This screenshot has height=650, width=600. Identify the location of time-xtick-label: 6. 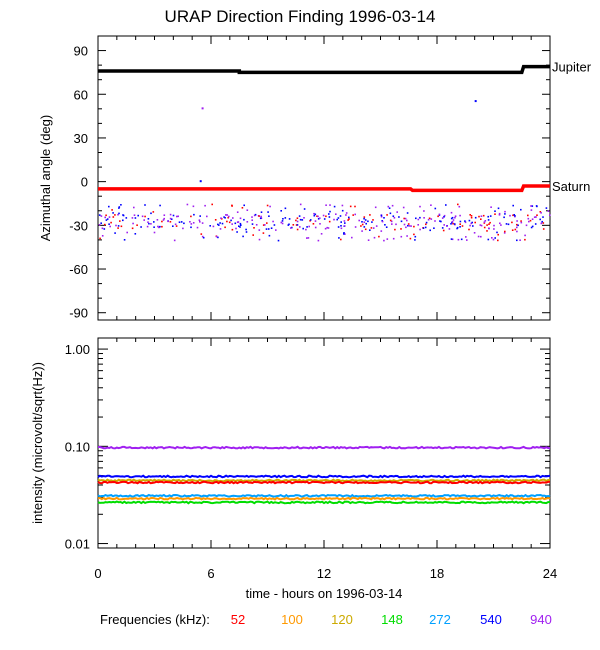
(210, 573).